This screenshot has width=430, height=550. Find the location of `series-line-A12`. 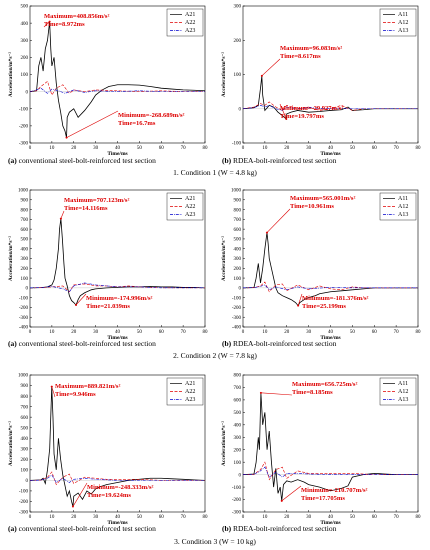

series-line-A12 is located at coordinates (330, 471).